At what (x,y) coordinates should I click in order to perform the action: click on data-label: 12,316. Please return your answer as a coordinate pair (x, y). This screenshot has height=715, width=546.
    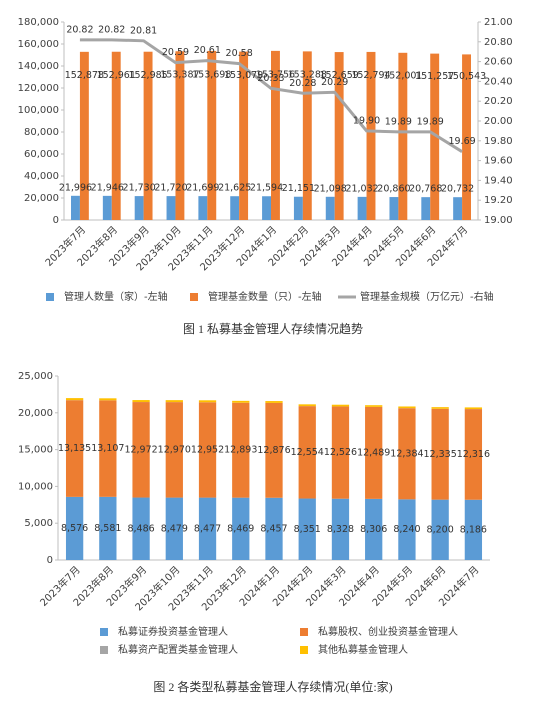
    Looking at the image, I should click on (473, 454).